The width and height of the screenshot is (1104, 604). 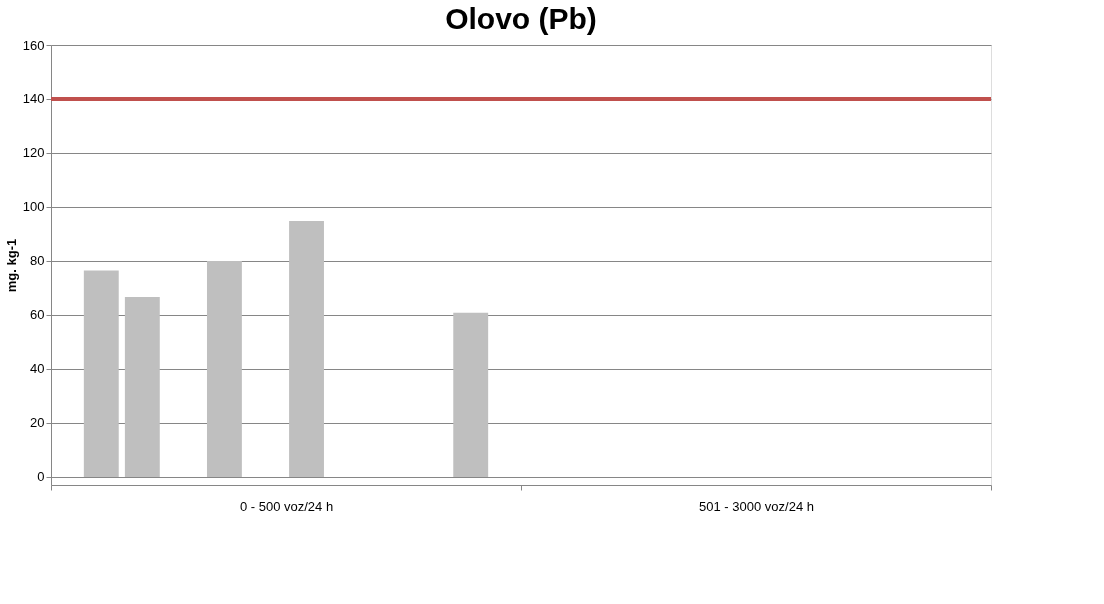 I want to click on y-tick-label: 100, so click(x=33, y=207).